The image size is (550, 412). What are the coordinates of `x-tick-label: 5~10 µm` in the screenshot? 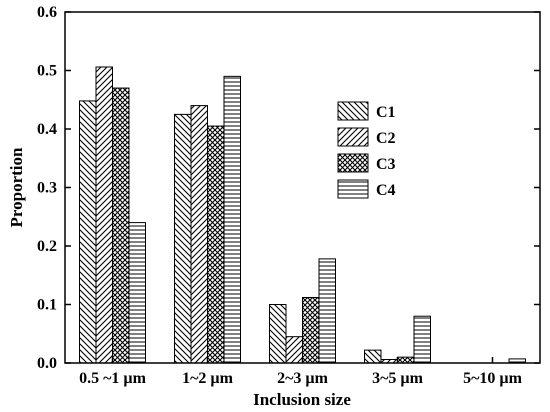 It's located at (493, 378).